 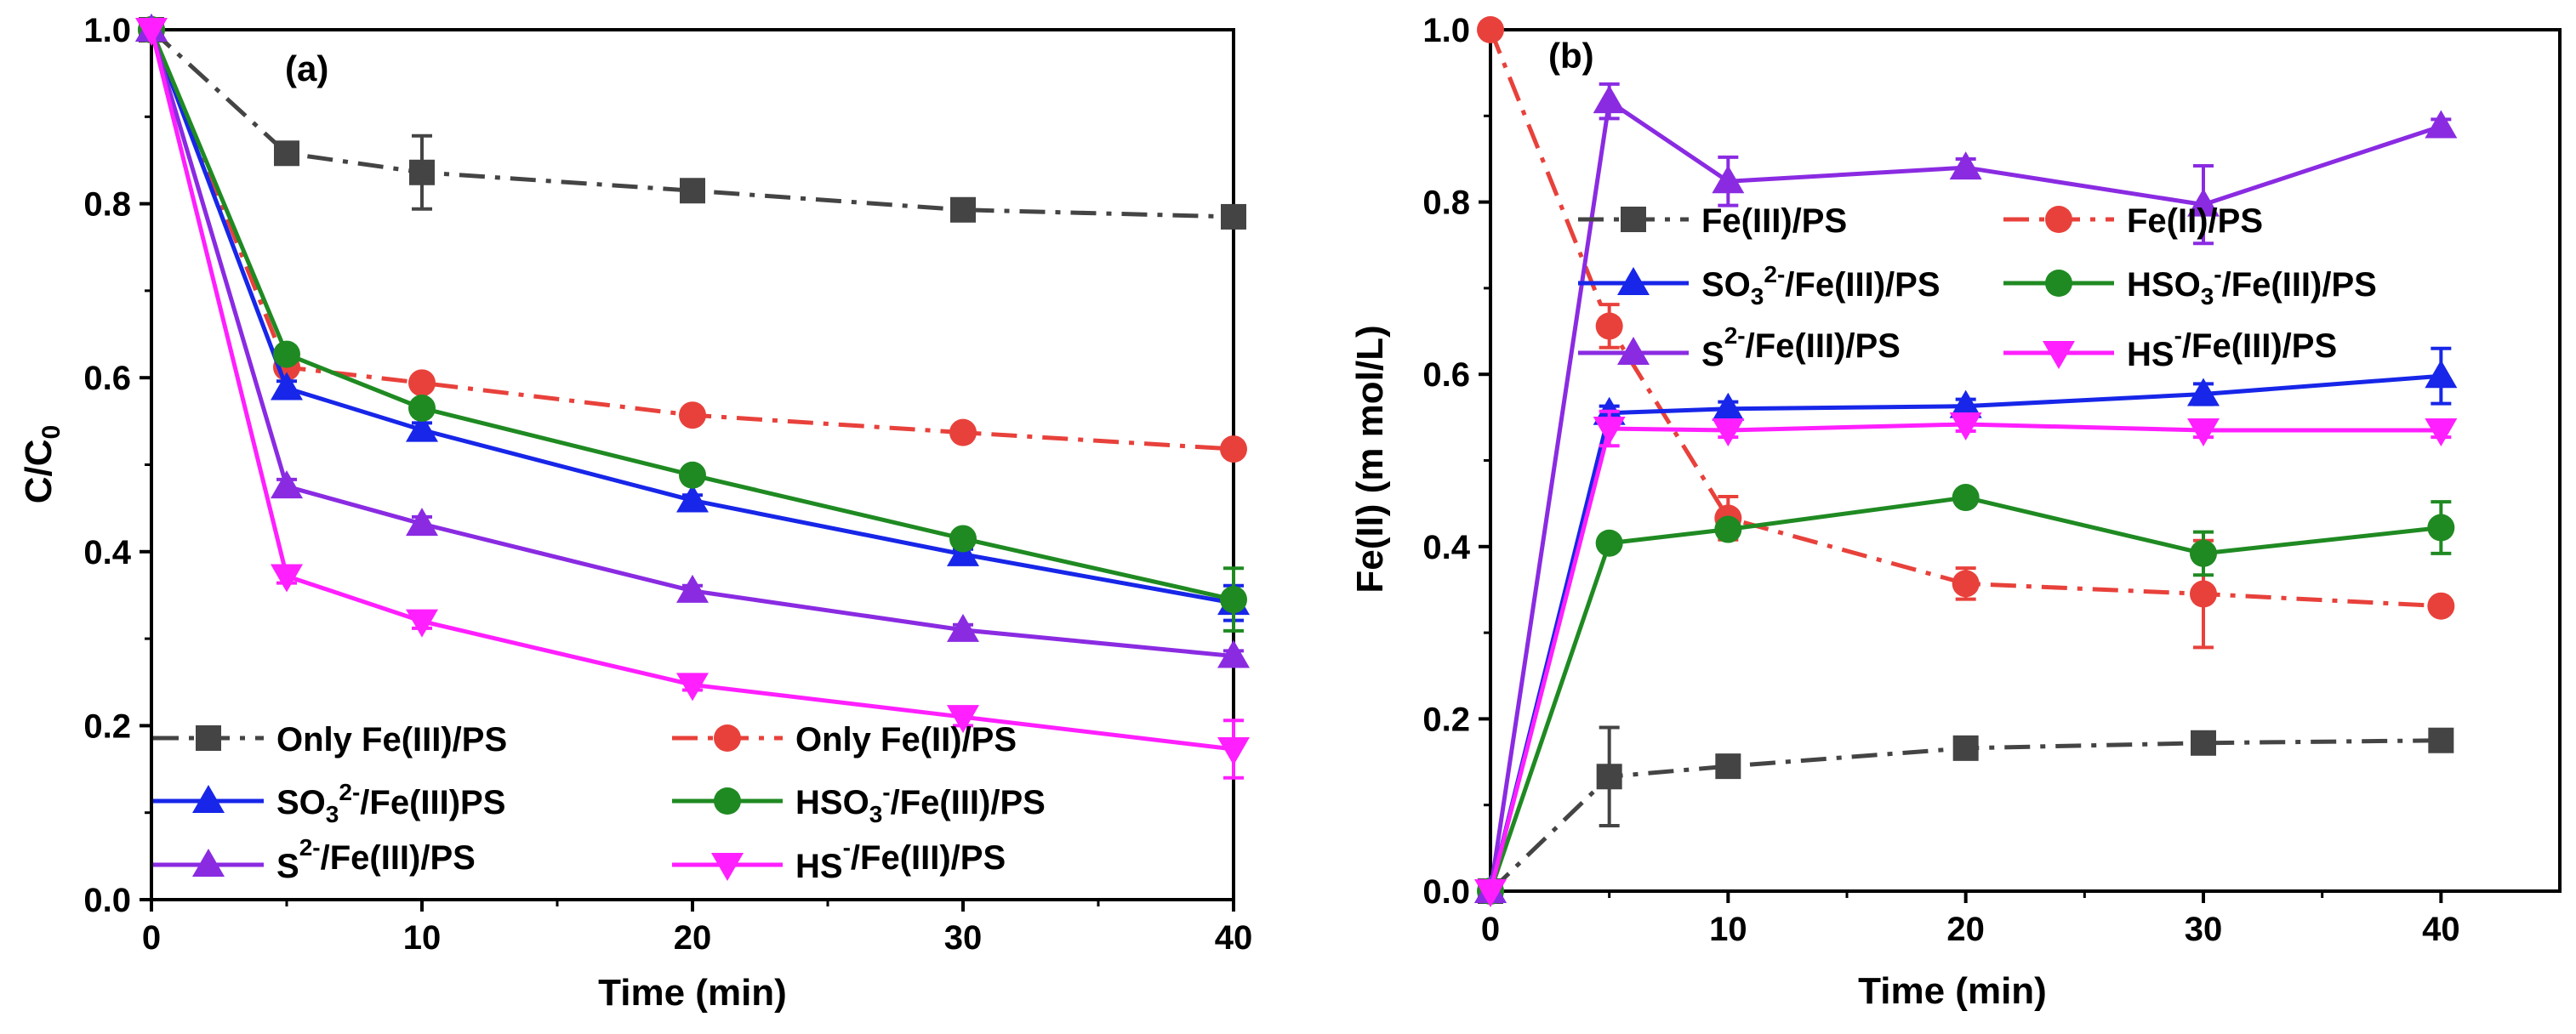 I want to click on series-line-b_hso3, so click(x=1965, y=693).